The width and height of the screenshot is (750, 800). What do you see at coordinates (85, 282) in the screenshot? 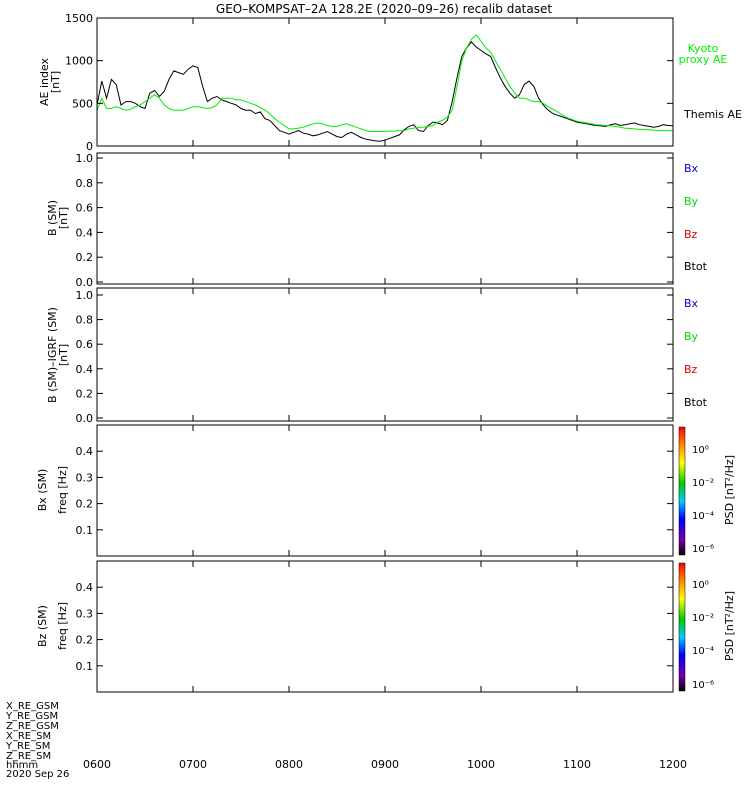
I see `b-ytick-label: 0.0` at bounding box center [85, 282].